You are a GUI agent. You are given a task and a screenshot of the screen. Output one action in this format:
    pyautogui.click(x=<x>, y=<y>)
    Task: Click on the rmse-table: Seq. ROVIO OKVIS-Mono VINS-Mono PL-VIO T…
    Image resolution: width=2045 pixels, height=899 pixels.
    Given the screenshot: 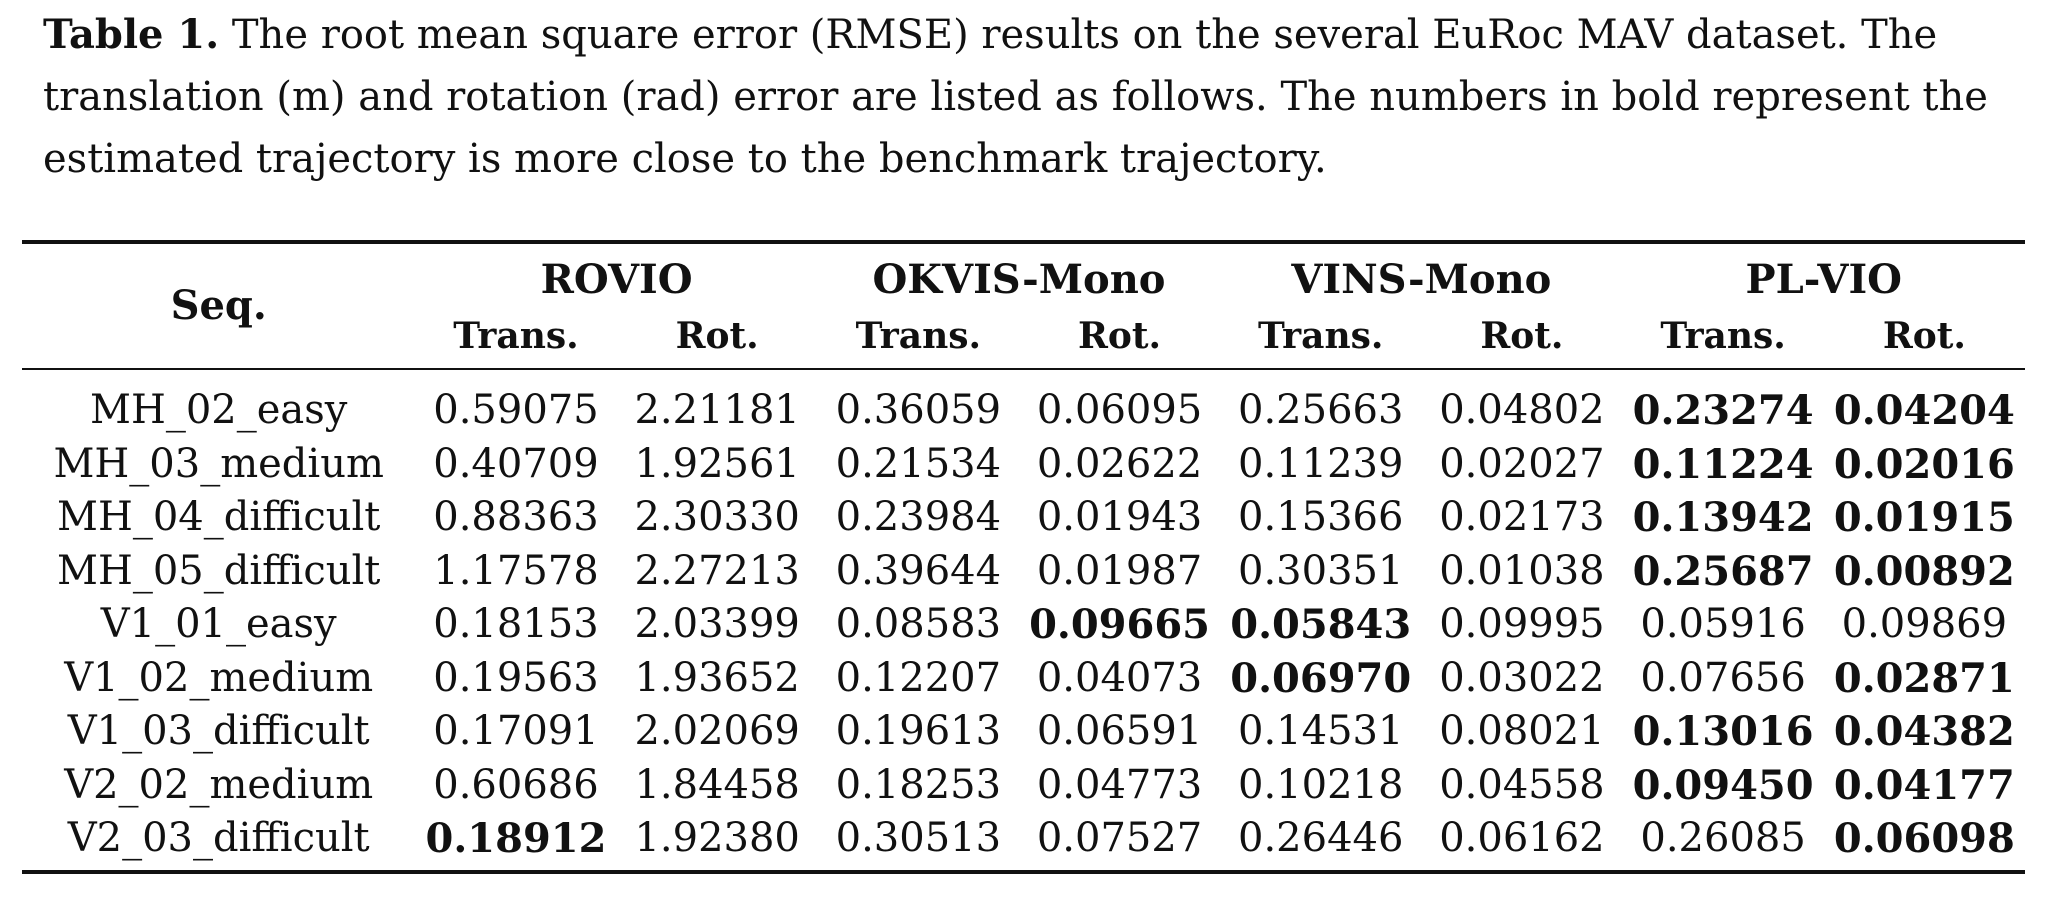 What is the action you would take?
    pyautogui.click(x=1023, y=306)
    